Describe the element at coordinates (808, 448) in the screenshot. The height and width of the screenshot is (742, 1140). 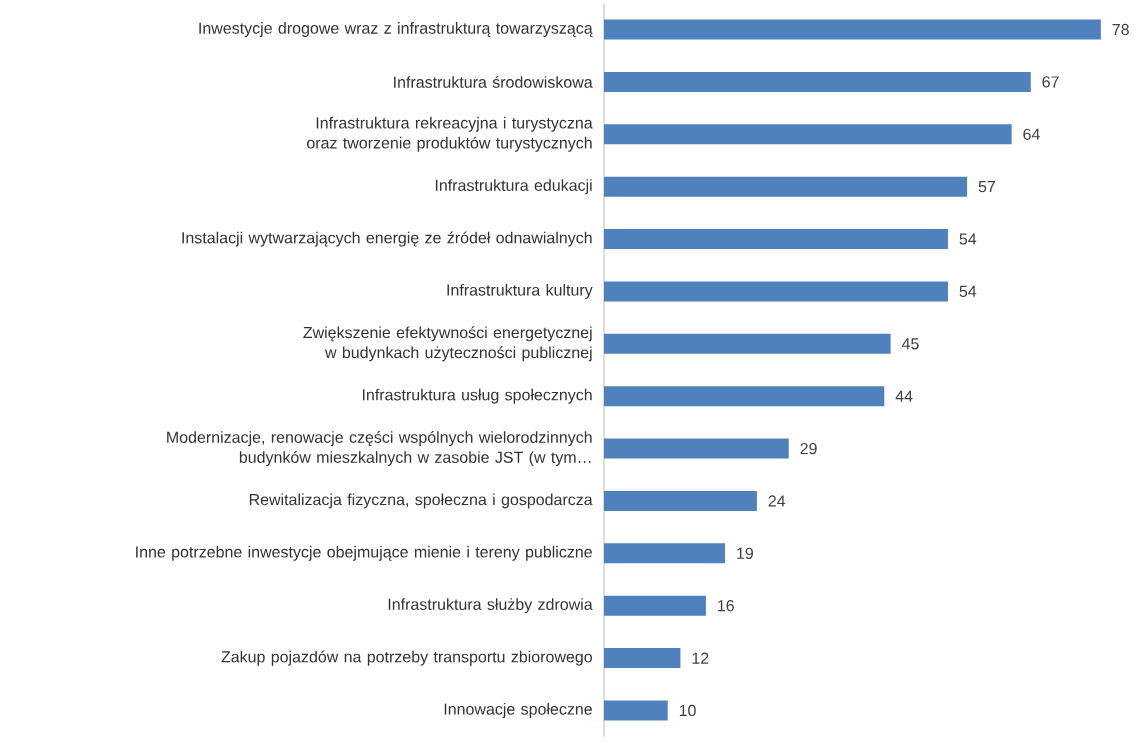
I see `data-label: 29` at that location.